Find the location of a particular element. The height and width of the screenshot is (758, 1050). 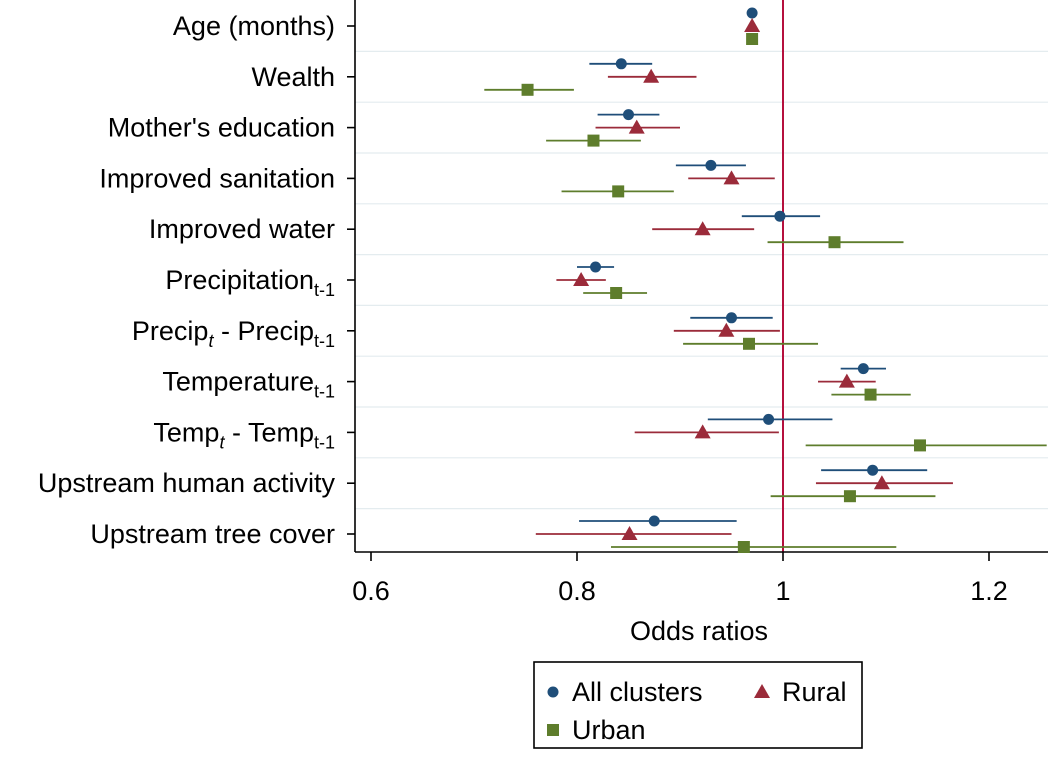

y-axis-label: Upstream human activity is located at coordinates (187, 483).